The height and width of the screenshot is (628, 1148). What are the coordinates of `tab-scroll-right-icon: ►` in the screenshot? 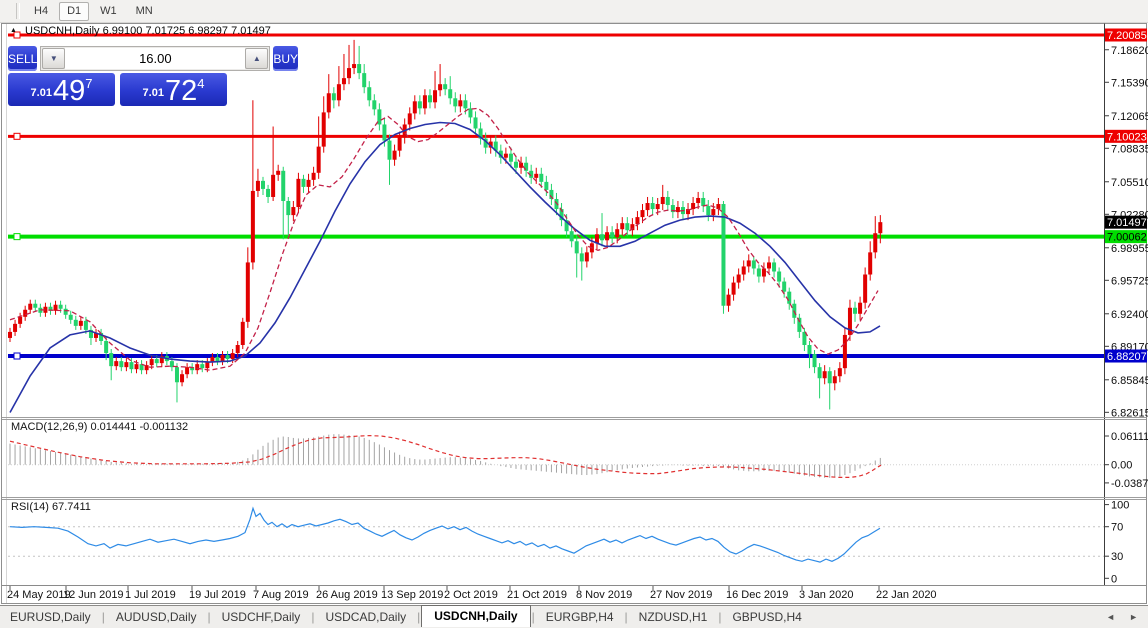 It's located at (1133, 617).